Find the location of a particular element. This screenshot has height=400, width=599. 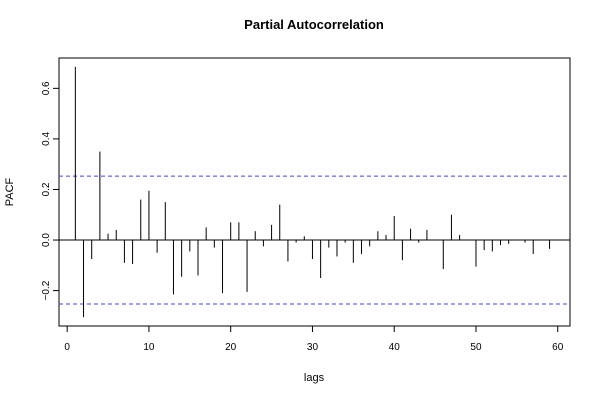

x-tick-label: 0 is located at coordinates (67, 347).